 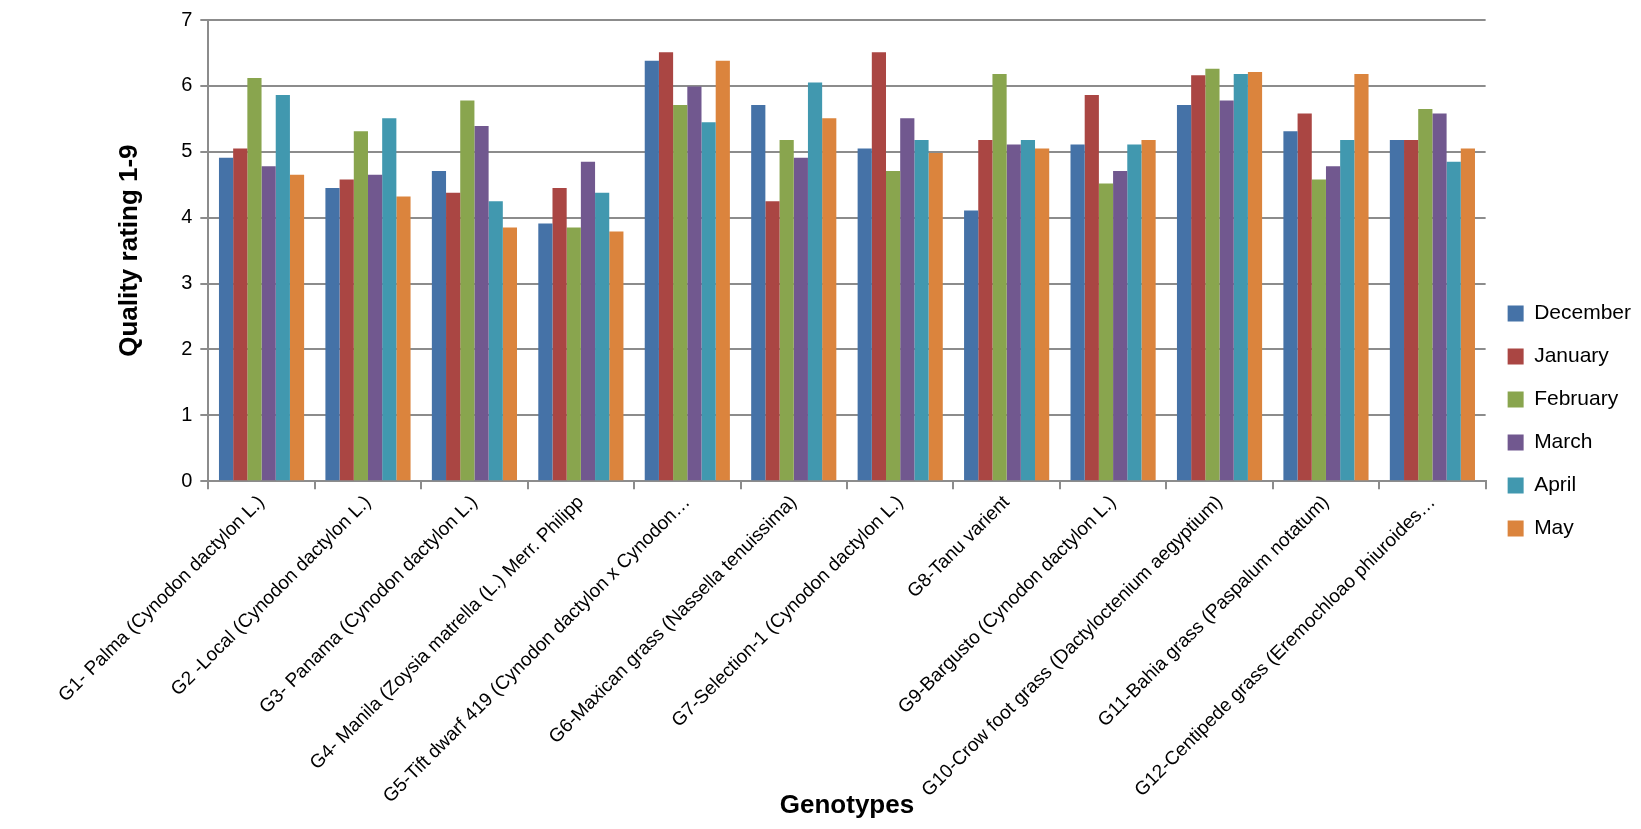 I want to click on y-tick-label: 6, so click(x=187, y=84).